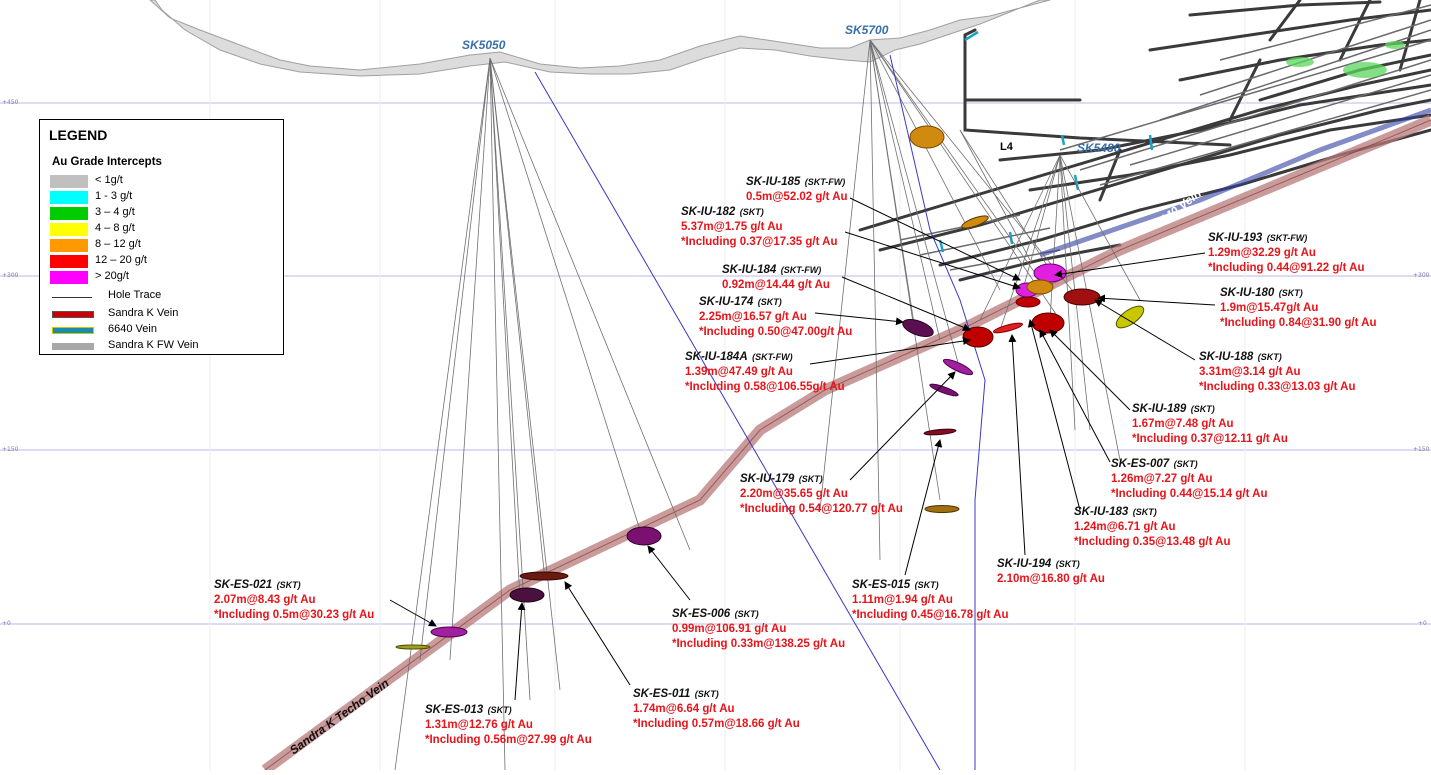 The width and height of the screenshot is (1431, 775). I want to click on section-line, so click(937, 412).